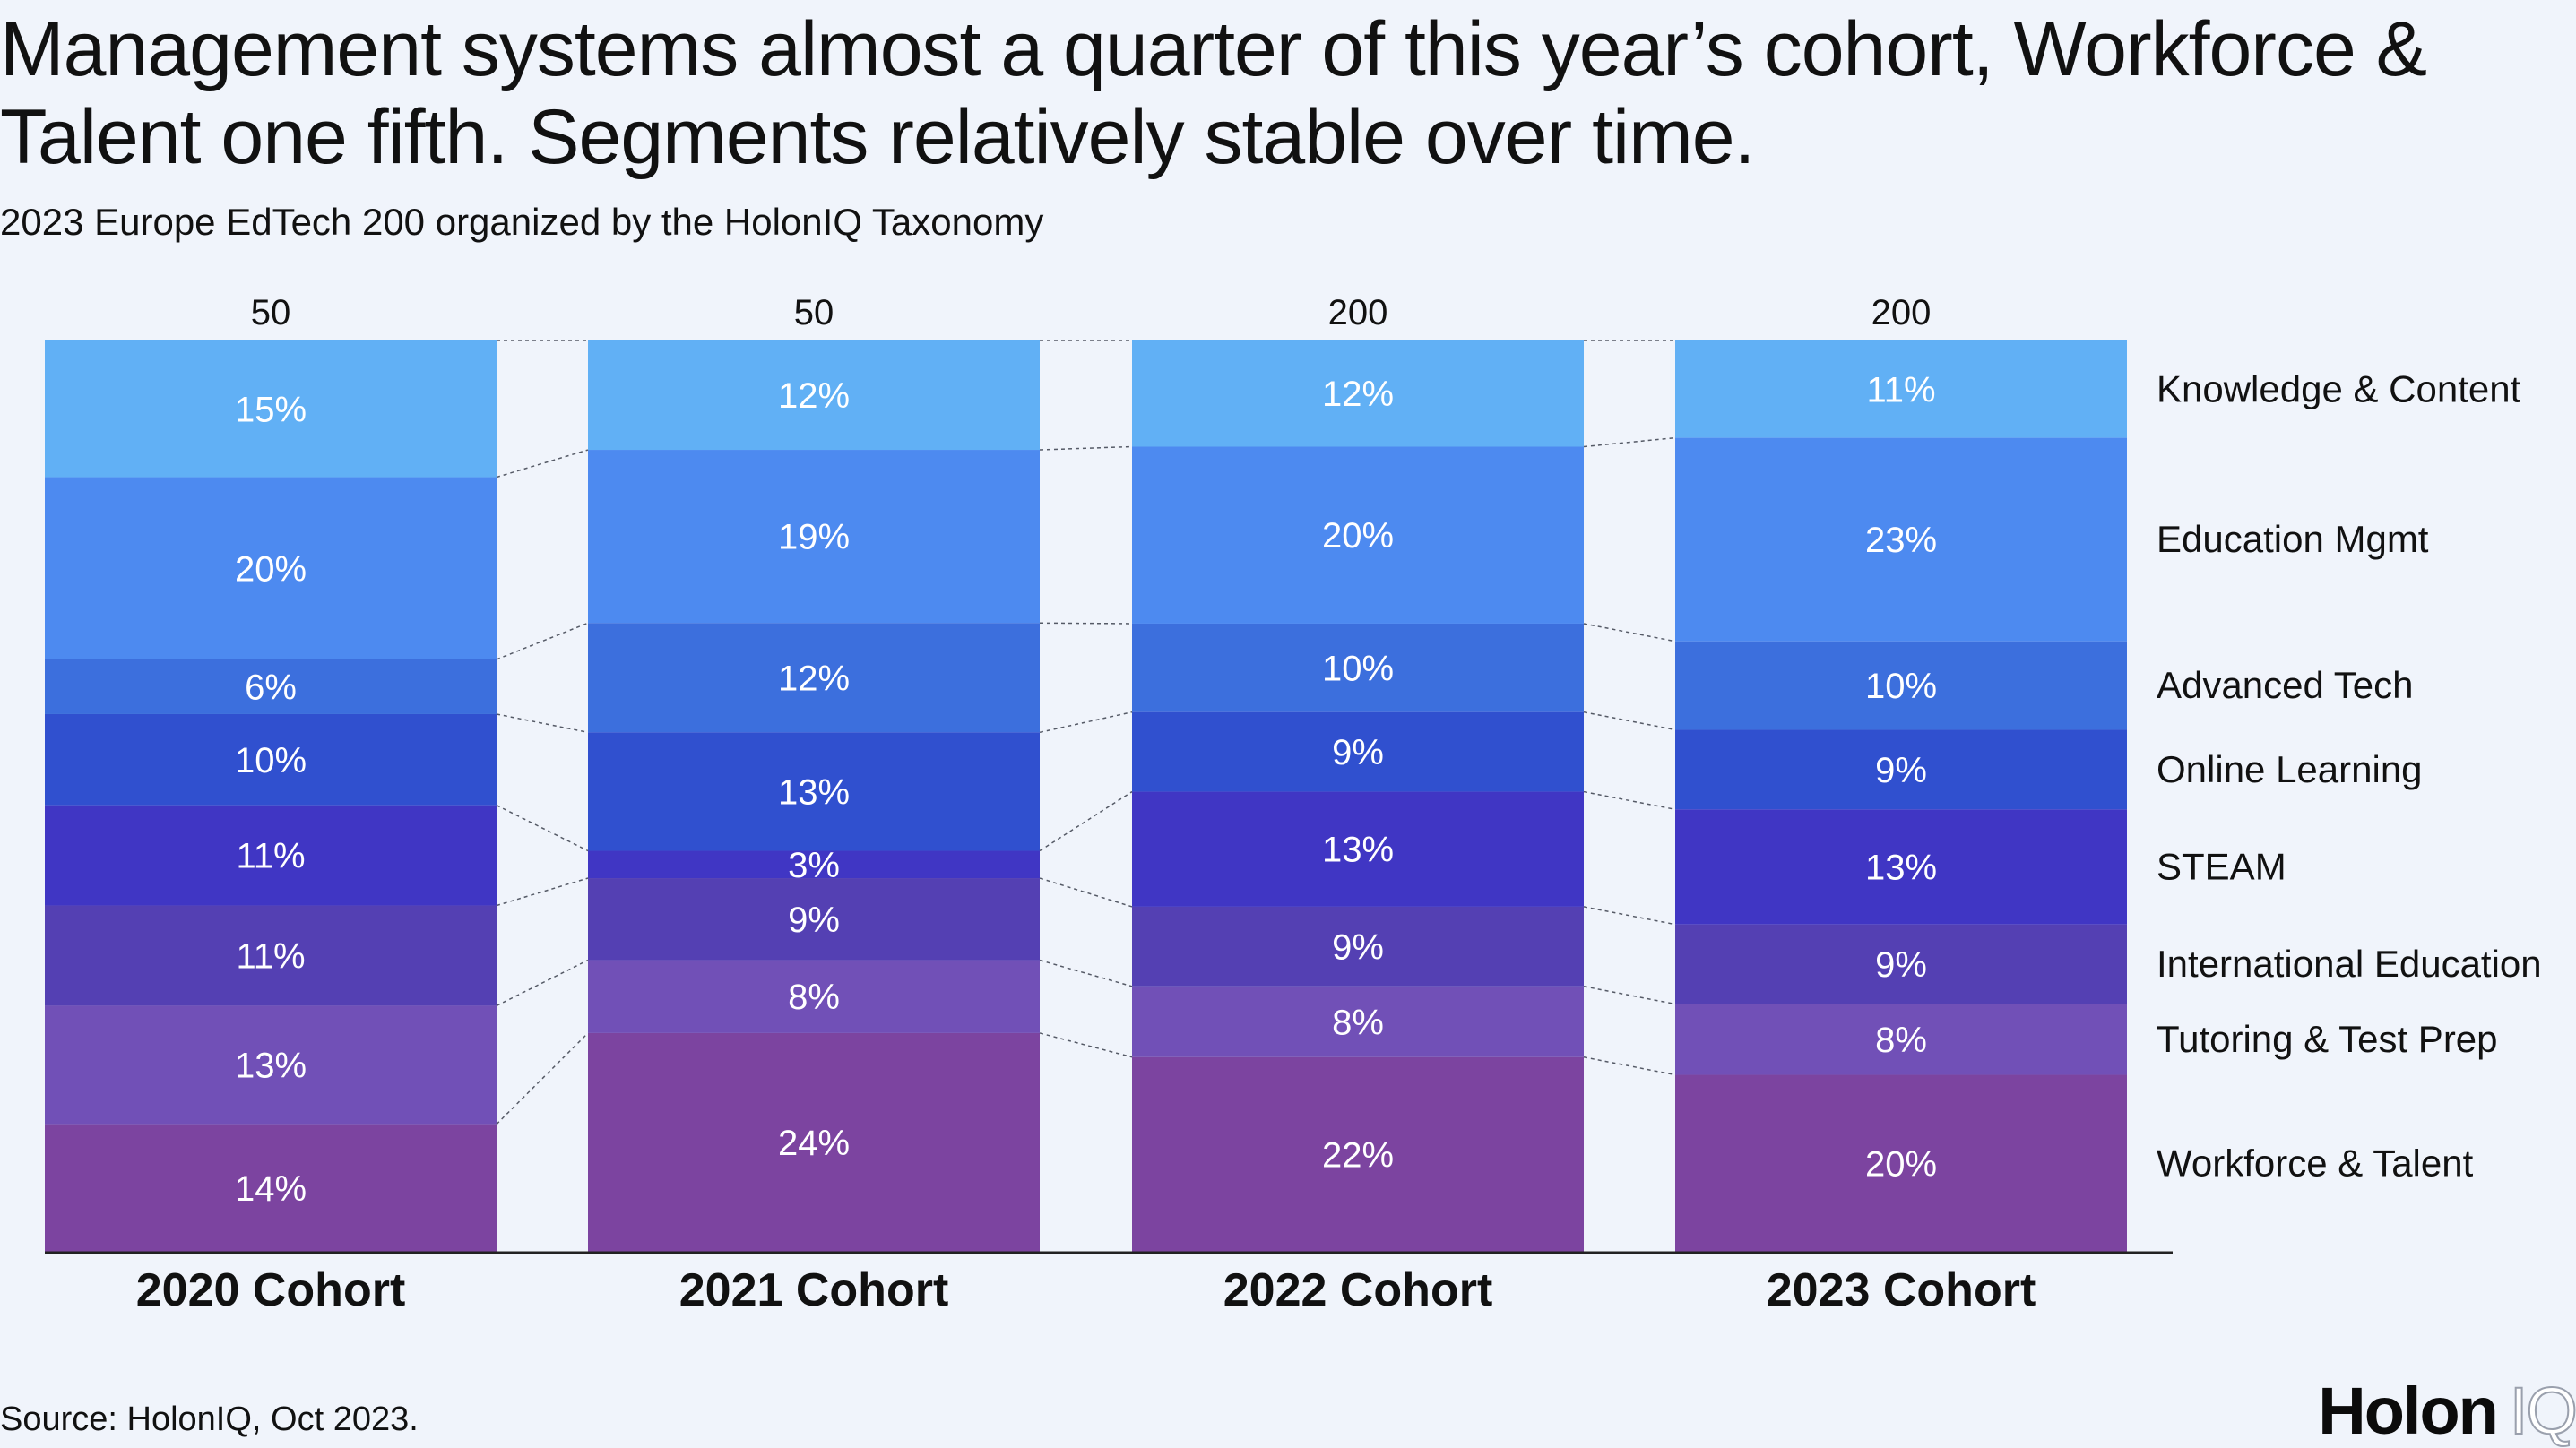 This screenshot has width=2576, height=1448. I want to click on data-label: 15%, so click(271, 409).